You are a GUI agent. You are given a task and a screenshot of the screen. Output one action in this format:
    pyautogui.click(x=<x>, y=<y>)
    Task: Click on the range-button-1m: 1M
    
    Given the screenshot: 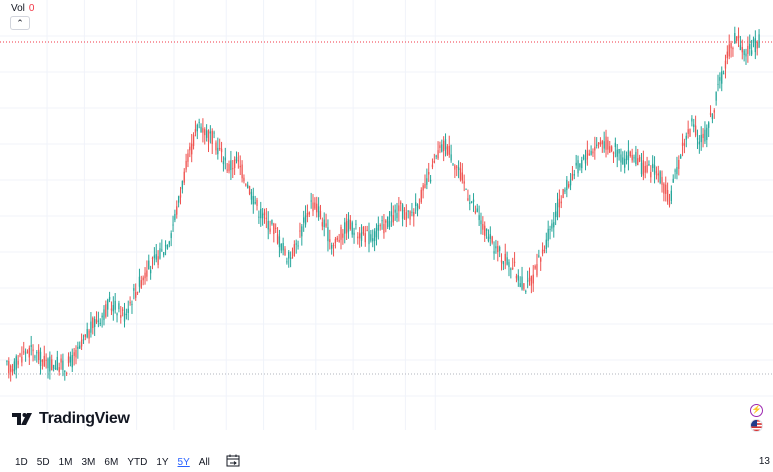 What is the action you would take?
    pyautogui.click(x=65, y=462)
    